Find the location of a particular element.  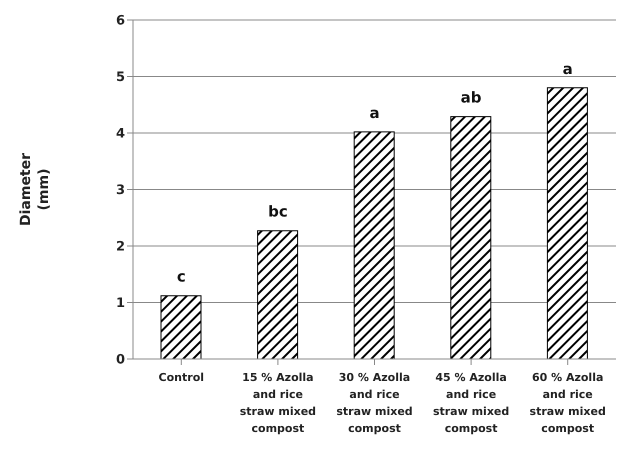

x-tick-label: 45 % Azolla and rice straw mixed compost is located at coordinates (471, 403).